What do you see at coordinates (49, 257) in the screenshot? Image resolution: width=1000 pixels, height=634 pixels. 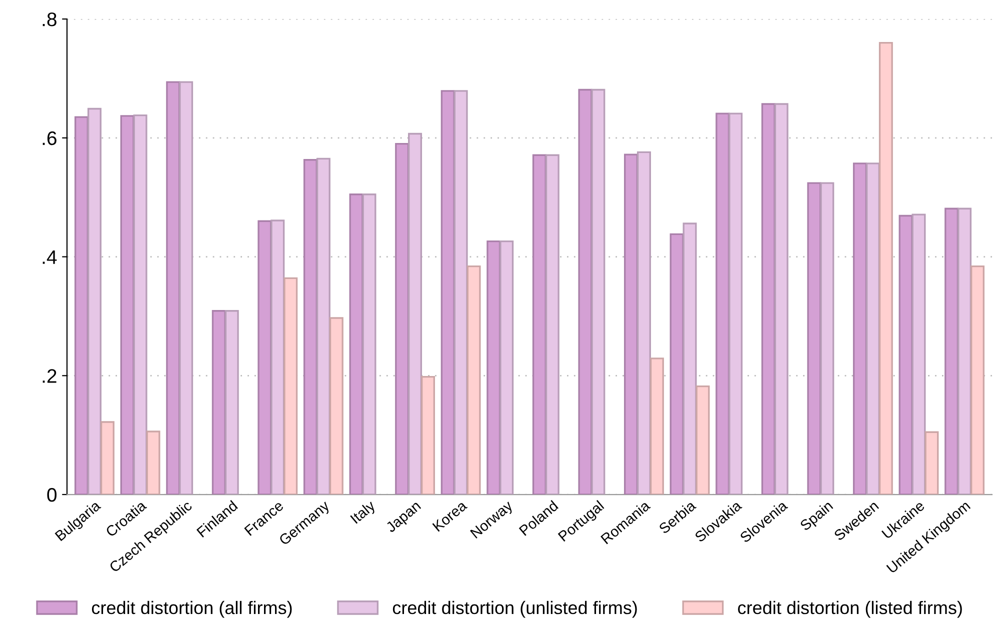 I see `y-tick-label: .4` at bounding box center [49, 257].